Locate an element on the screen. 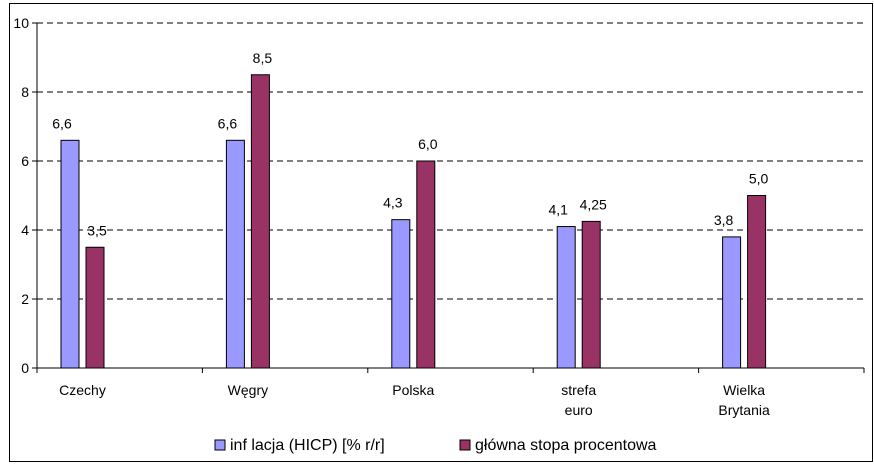 This screenshot has height=465, width=874. x-tick-label: Czechy is located at coordinates (82, 390).